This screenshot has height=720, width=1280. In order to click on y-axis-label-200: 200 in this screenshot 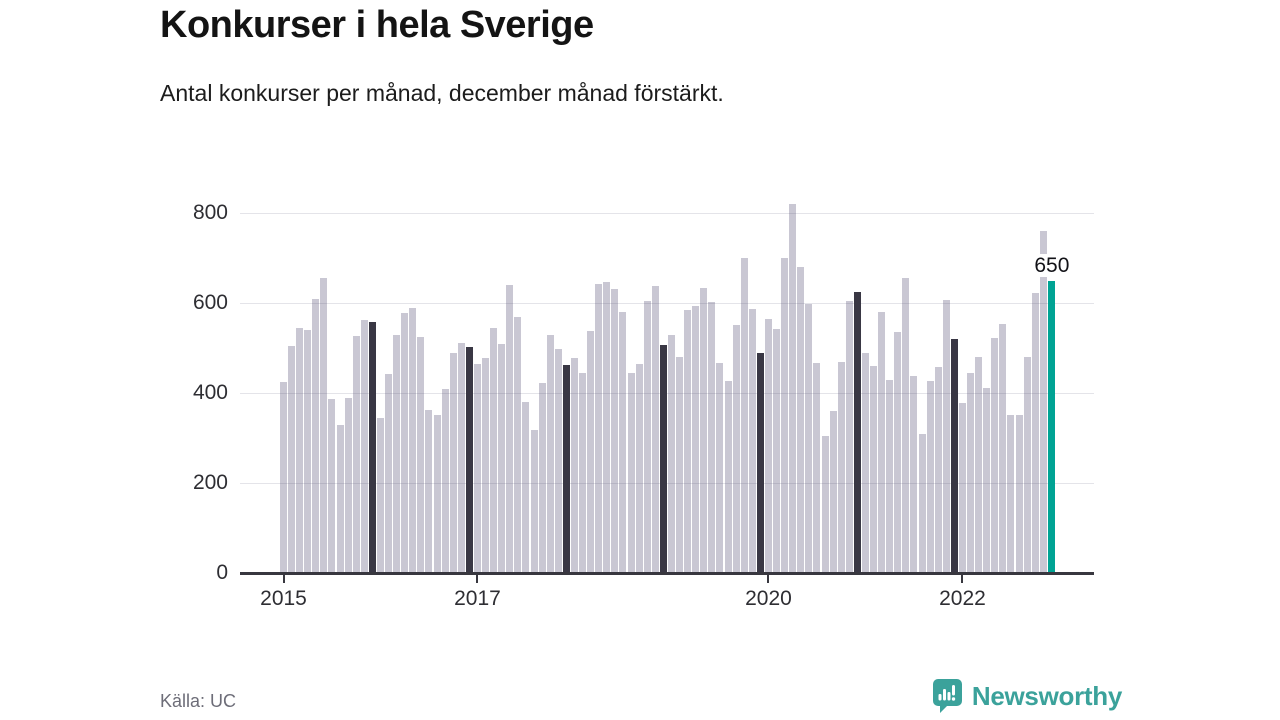, I will do `click(210, 482)`.